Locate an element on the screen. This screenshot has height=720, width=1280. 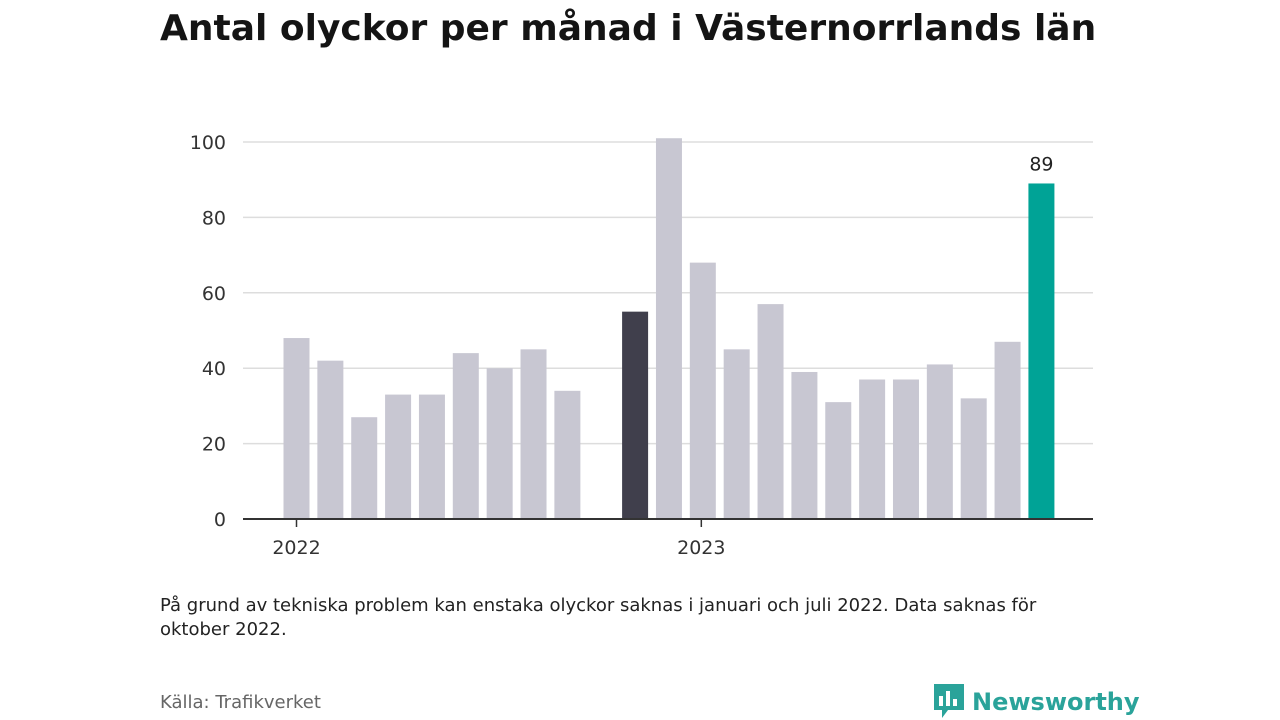
x-tick-label: 2022 is located at coordinates (296, 548).